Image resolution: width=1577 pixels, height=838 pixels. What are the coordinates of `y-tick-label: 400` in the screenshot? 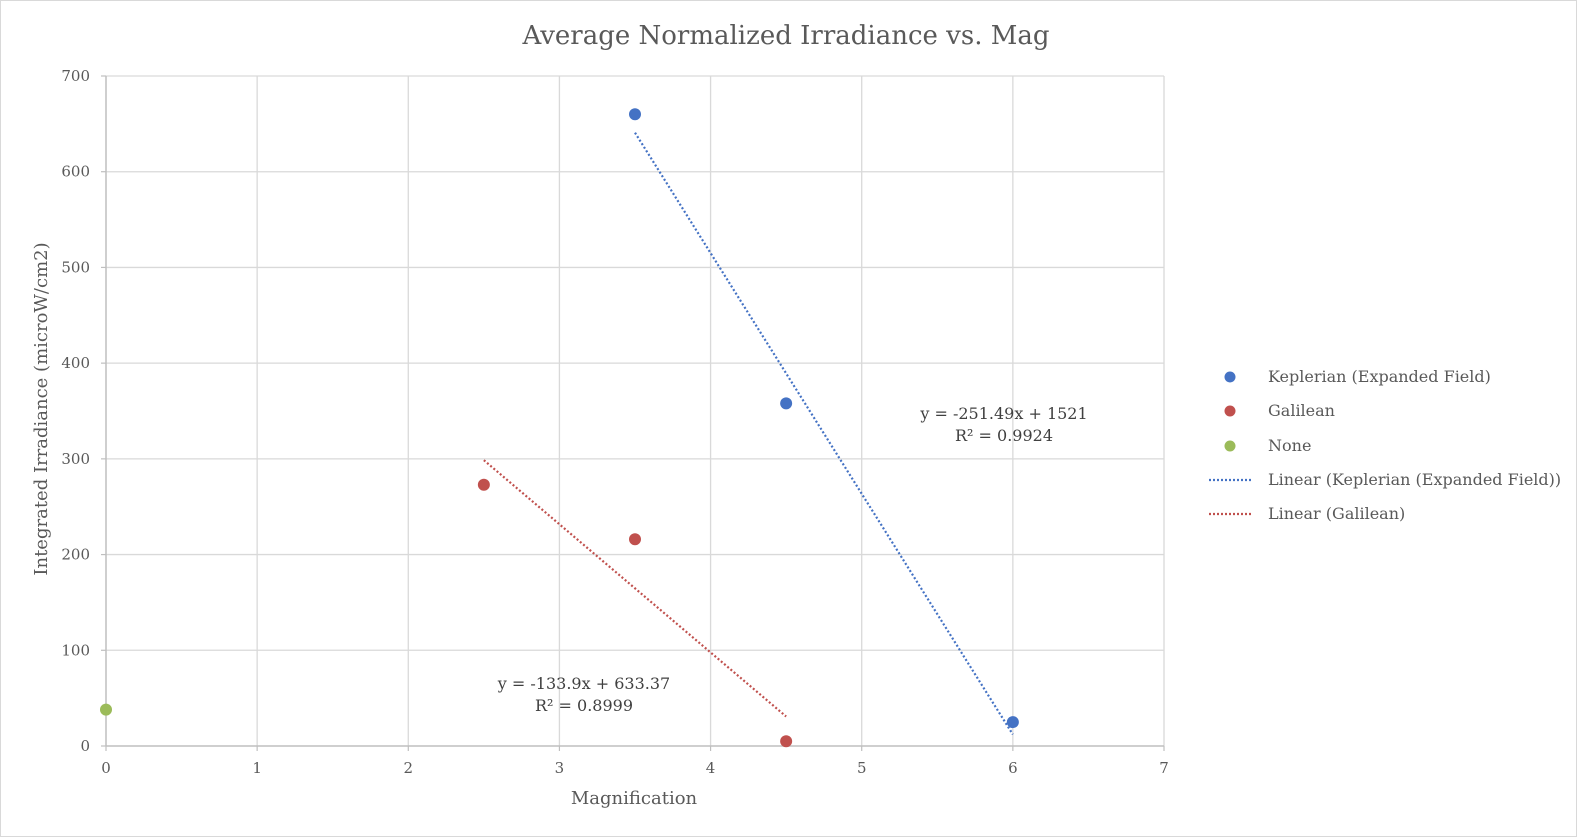 It's located at (75, 363).